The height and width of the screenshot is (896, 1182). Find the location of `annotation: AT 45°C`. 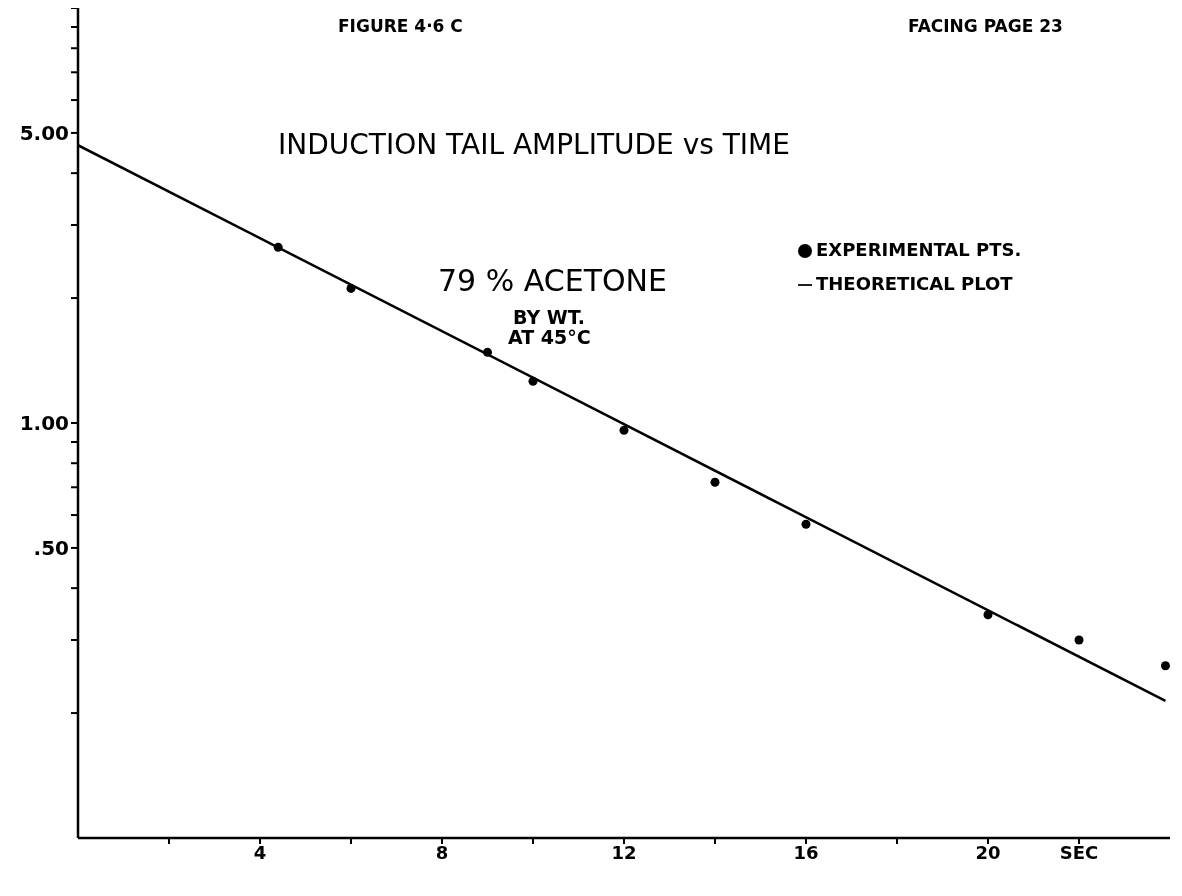

annotation: AT 45°C is located at coordinates (549, 337).